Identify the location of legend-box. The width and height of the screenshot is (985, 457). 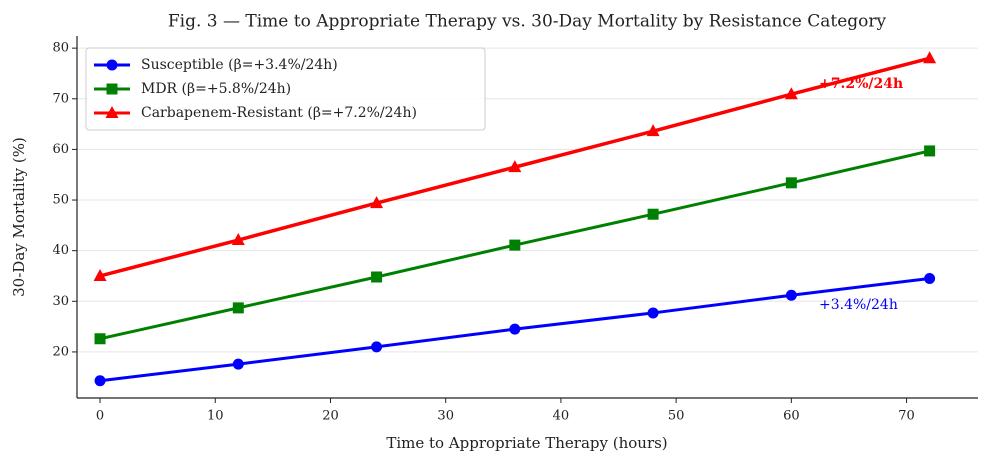
(285, 89).